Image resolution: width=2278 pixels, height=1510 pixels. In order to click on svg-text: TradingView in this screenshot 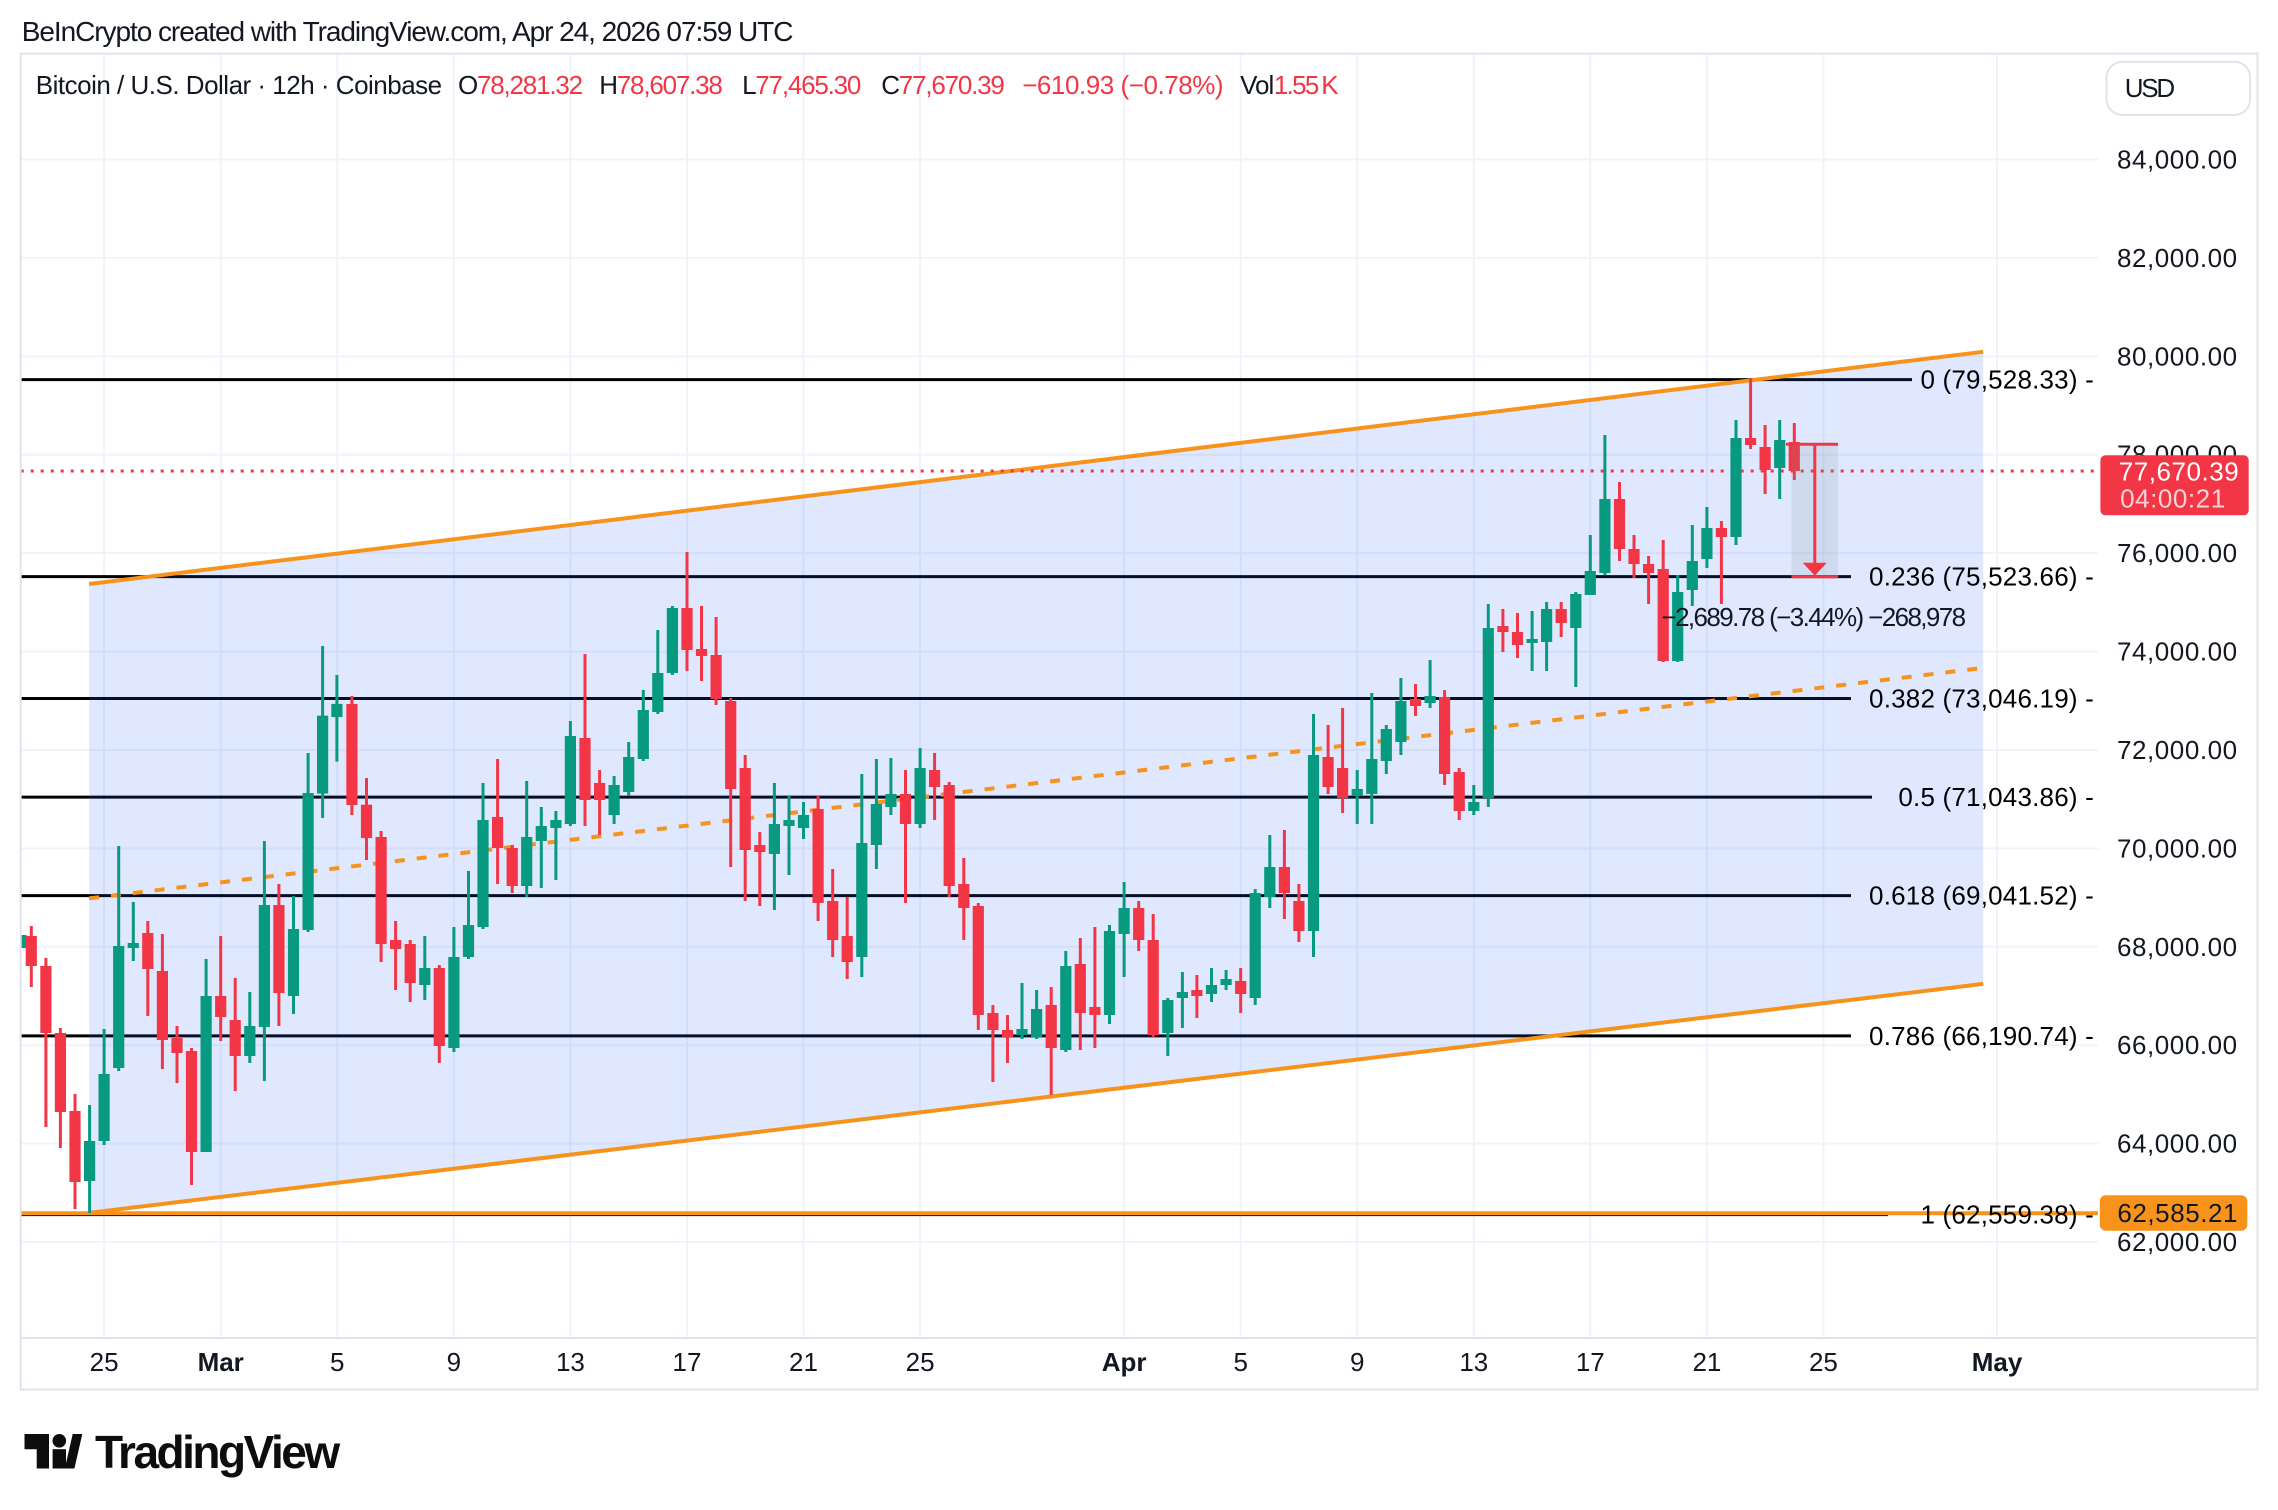, I will do `click(217, 1452)`.